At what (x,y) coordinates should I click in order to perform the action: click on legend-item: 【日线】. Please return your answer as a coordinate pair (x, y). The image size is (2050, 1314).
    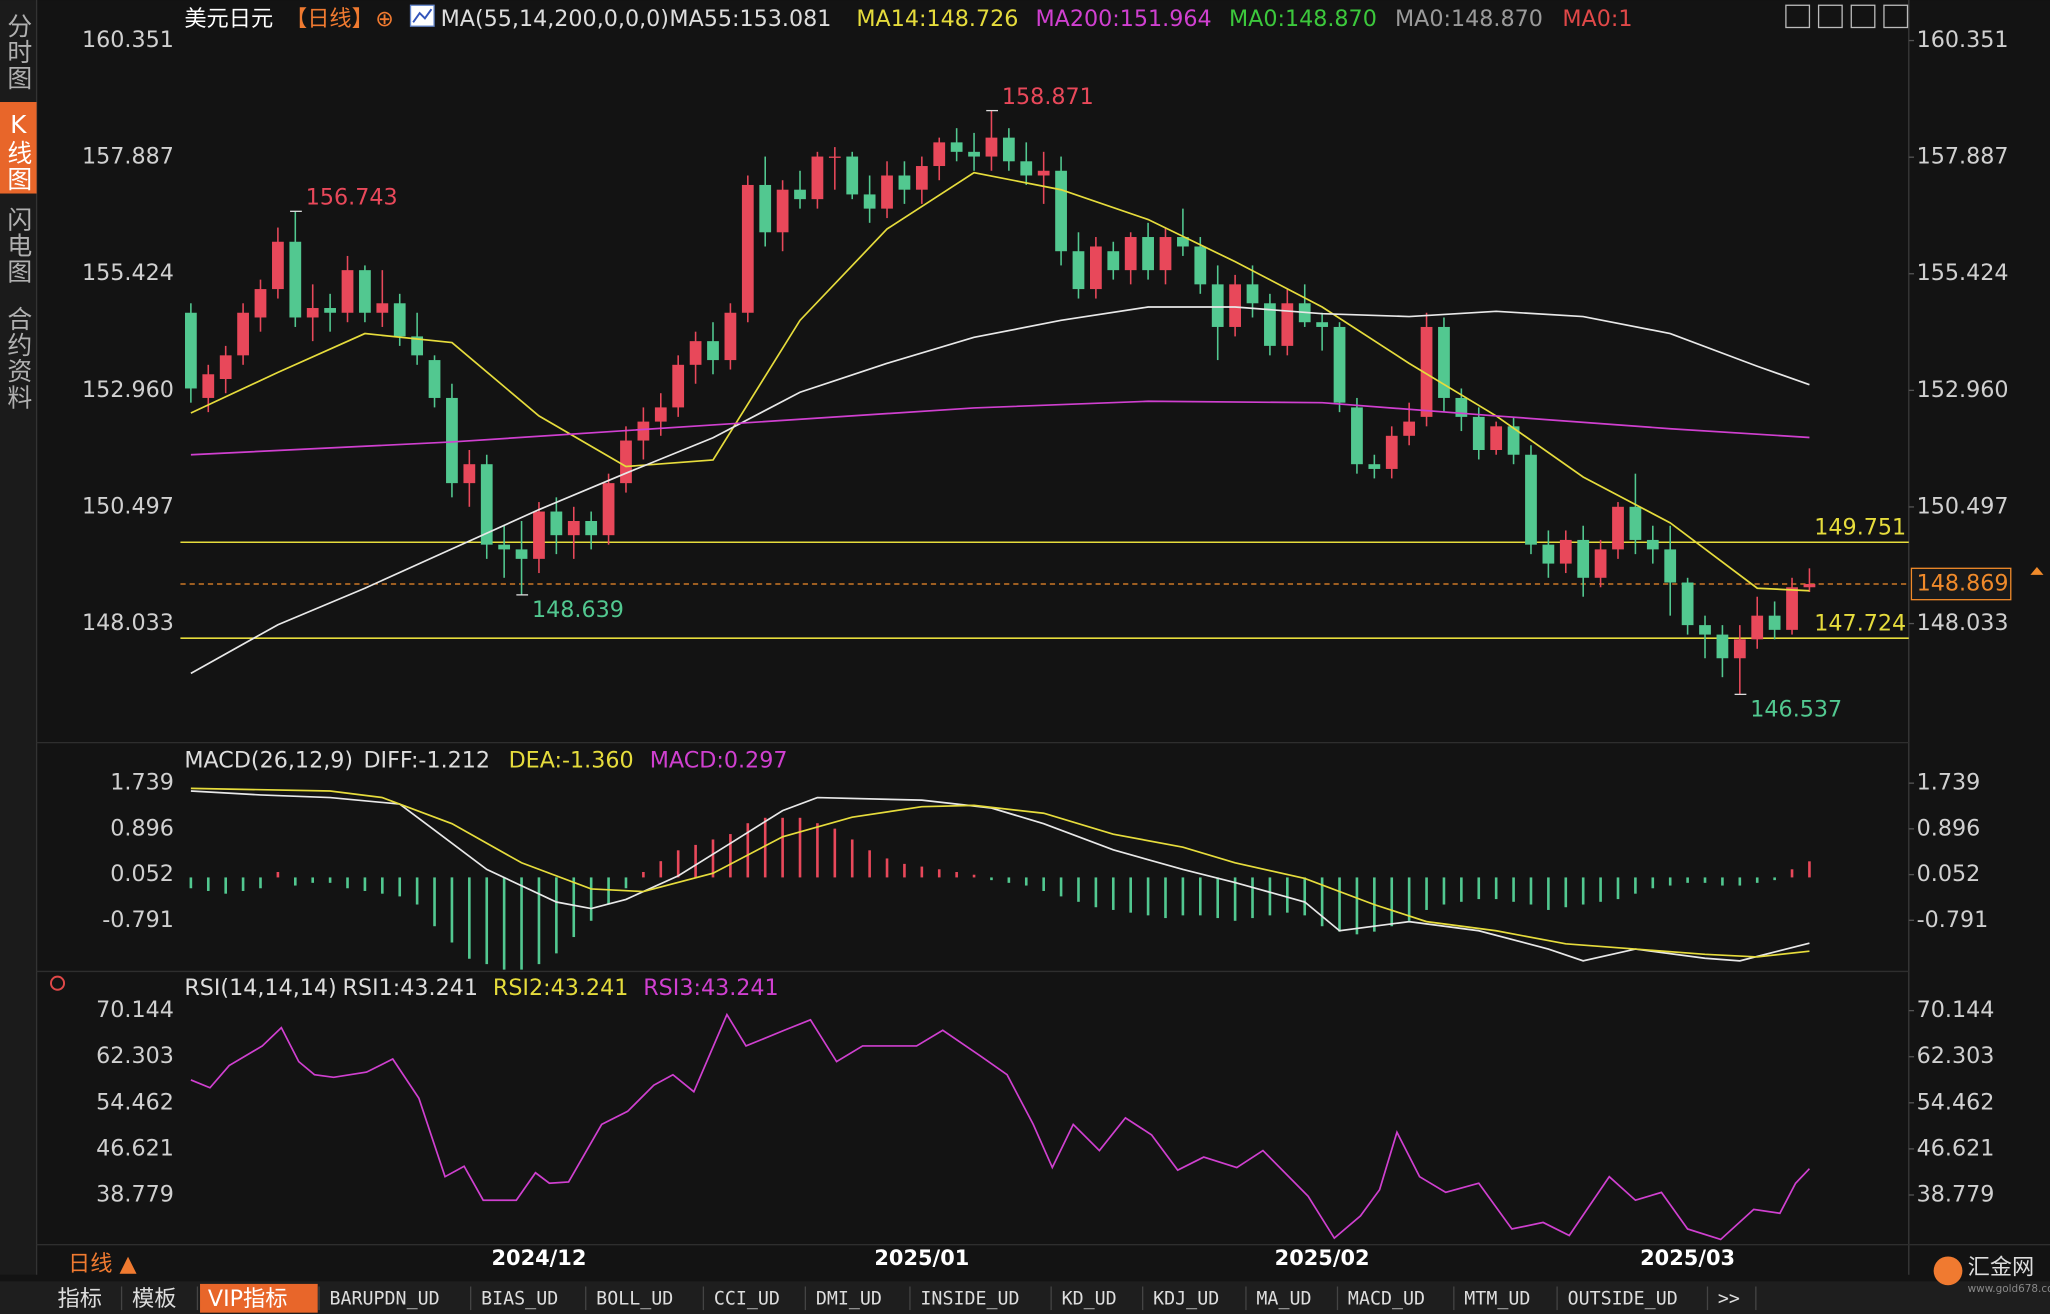
    Looking at the image, I should click on (329, 19).